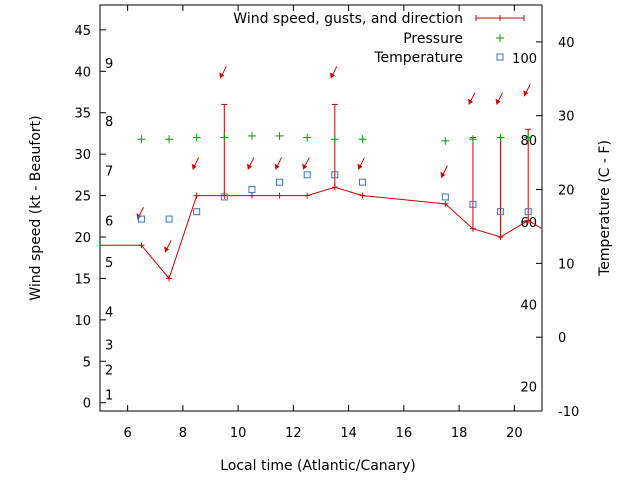  What do you see at coordinates (528, 306) in the screenshot?
I see `fahrenheit-label: 40` at bounding box center [528, 306].